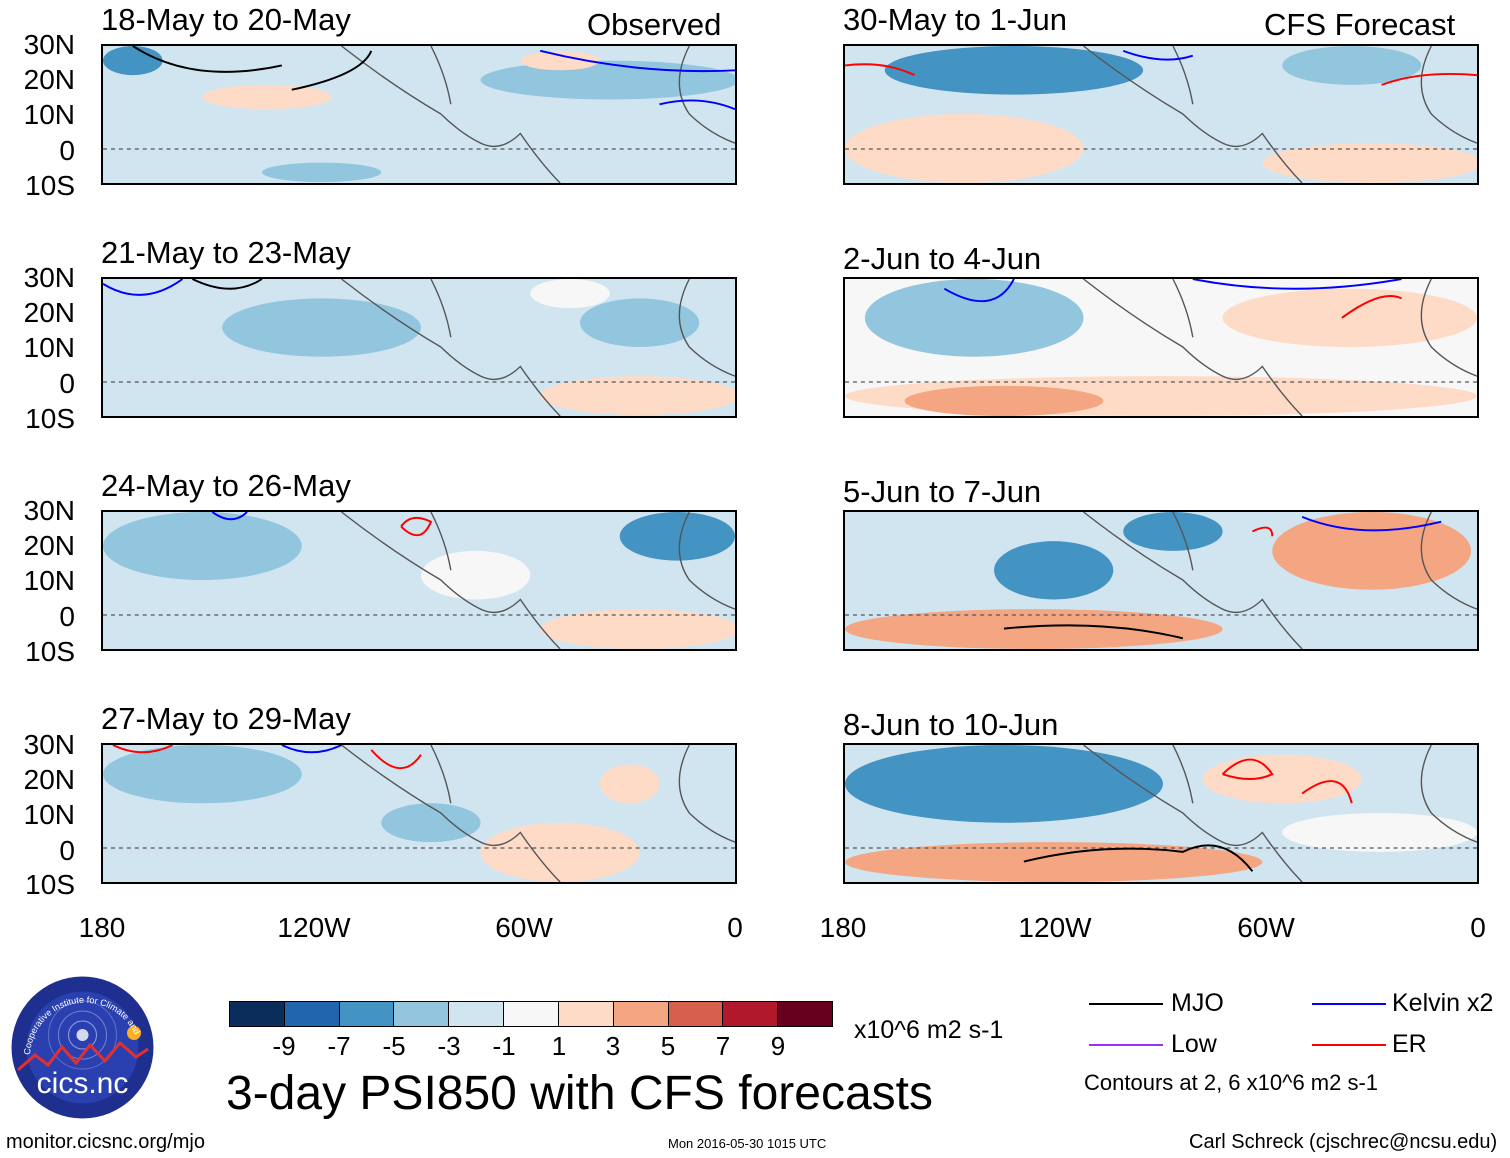  Describe the element at coordinates (226, 485) in the screenshot. I see `panel-title-3: 24-May to 26-May` at that location.